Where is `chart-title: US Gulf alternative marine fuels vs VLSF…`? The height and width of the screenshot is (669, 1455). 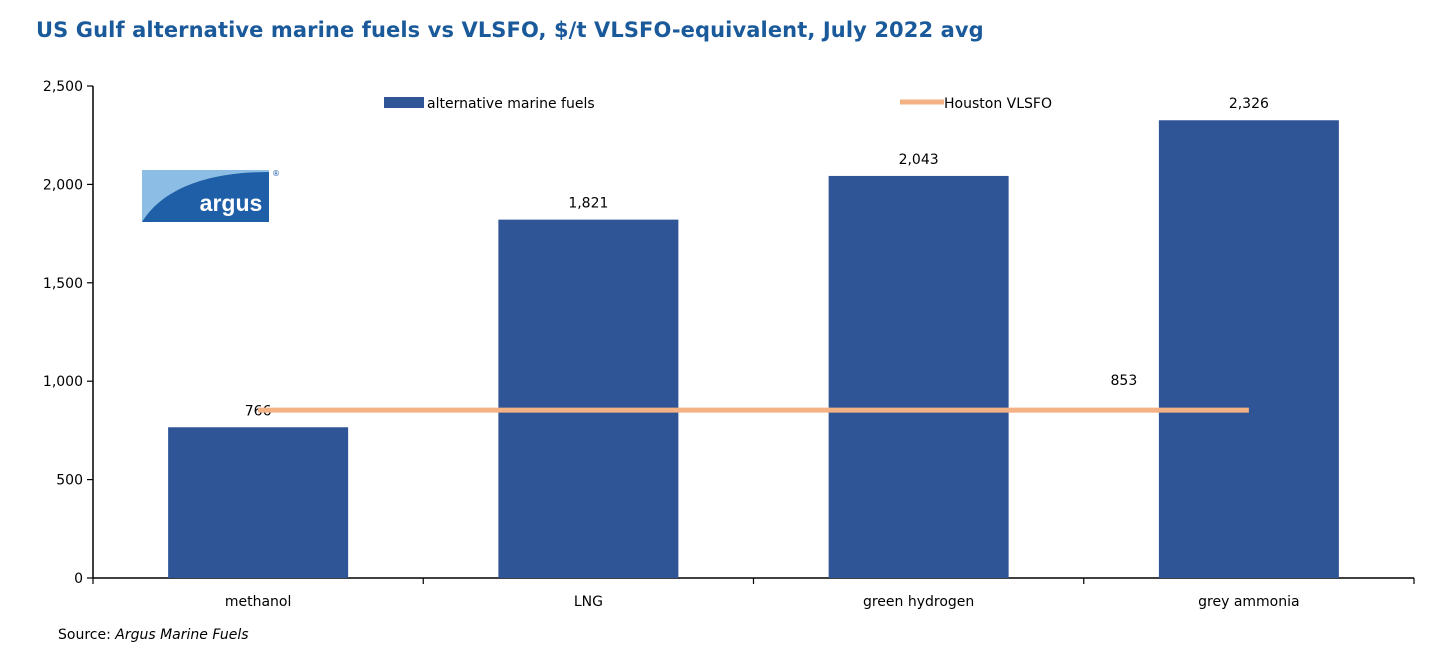
chart-title: US Gulf alternative marine fuels vs VLSF… is located at coordinates (510, 30).